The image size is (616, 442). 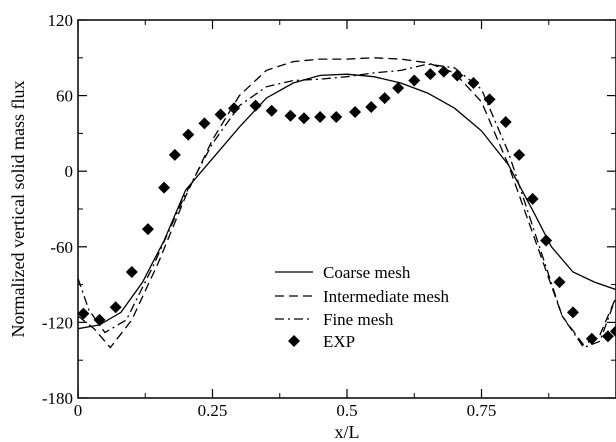 What do you see at coordinates (339, 341) in the screenshot?
I see `legend-label: EXP` at bounding box center [339, 341].